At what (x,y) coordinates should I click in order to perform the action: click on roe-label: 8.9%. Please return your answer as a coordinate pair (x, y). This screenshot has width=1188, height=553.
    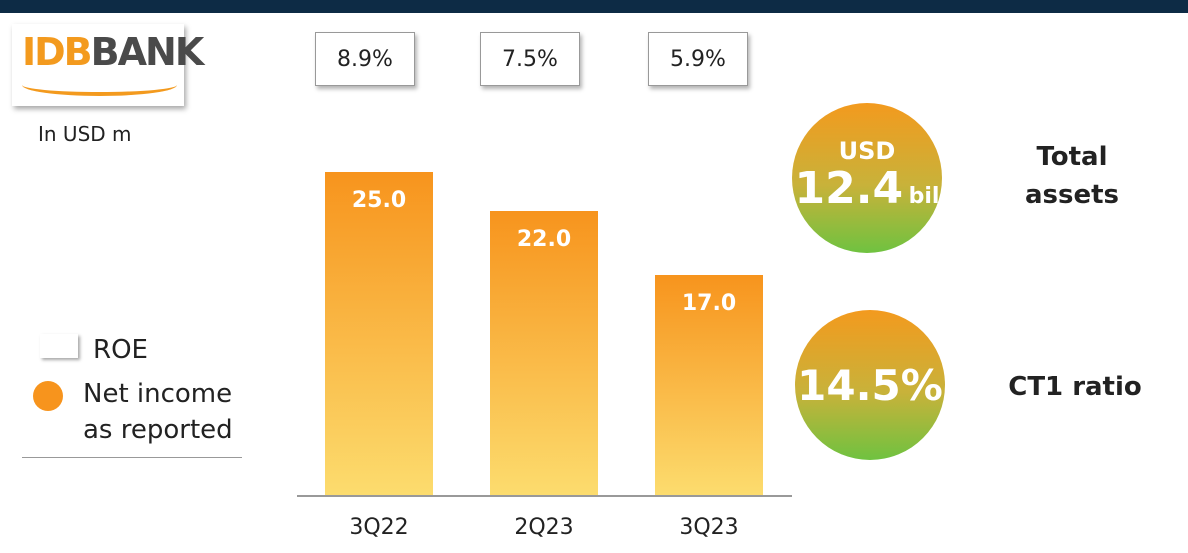
    Looking at the image, I should click on (365, 59).